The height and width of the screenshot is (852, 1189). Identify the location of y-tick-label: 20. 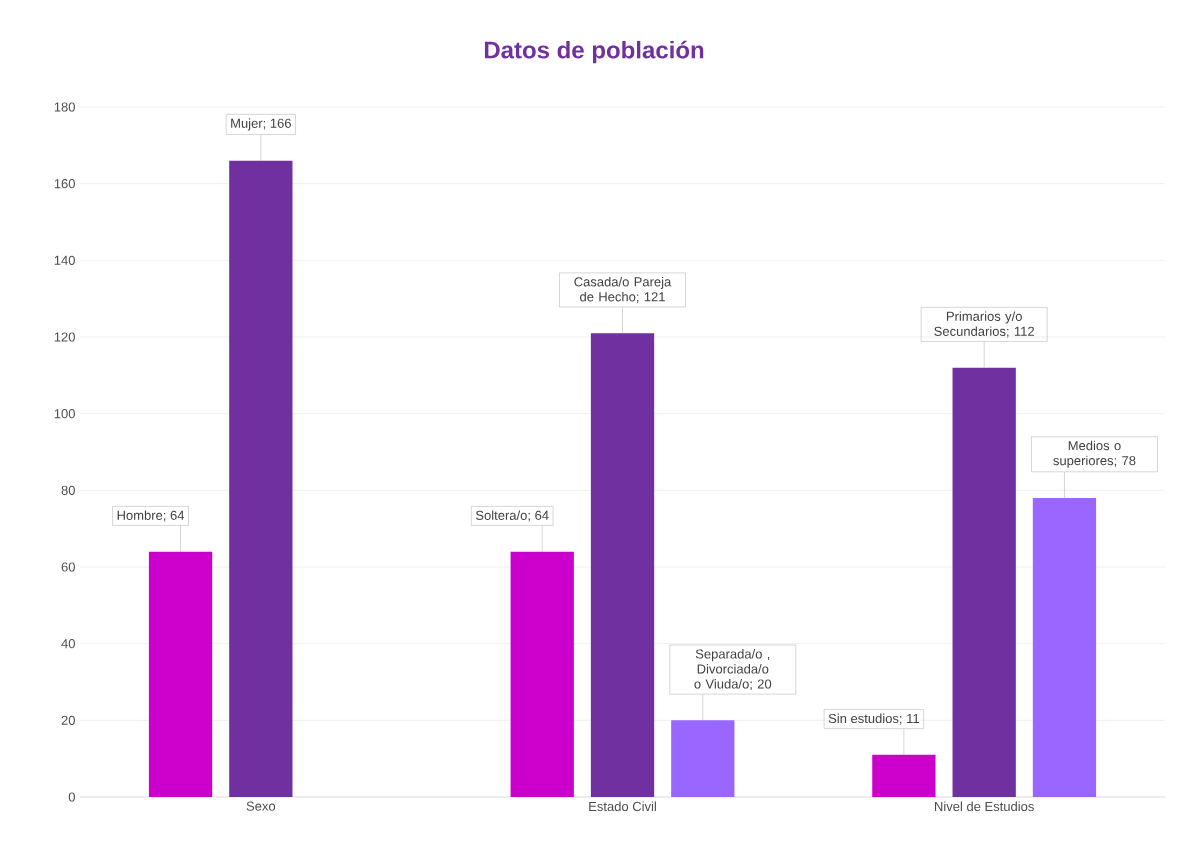
(68, 720).